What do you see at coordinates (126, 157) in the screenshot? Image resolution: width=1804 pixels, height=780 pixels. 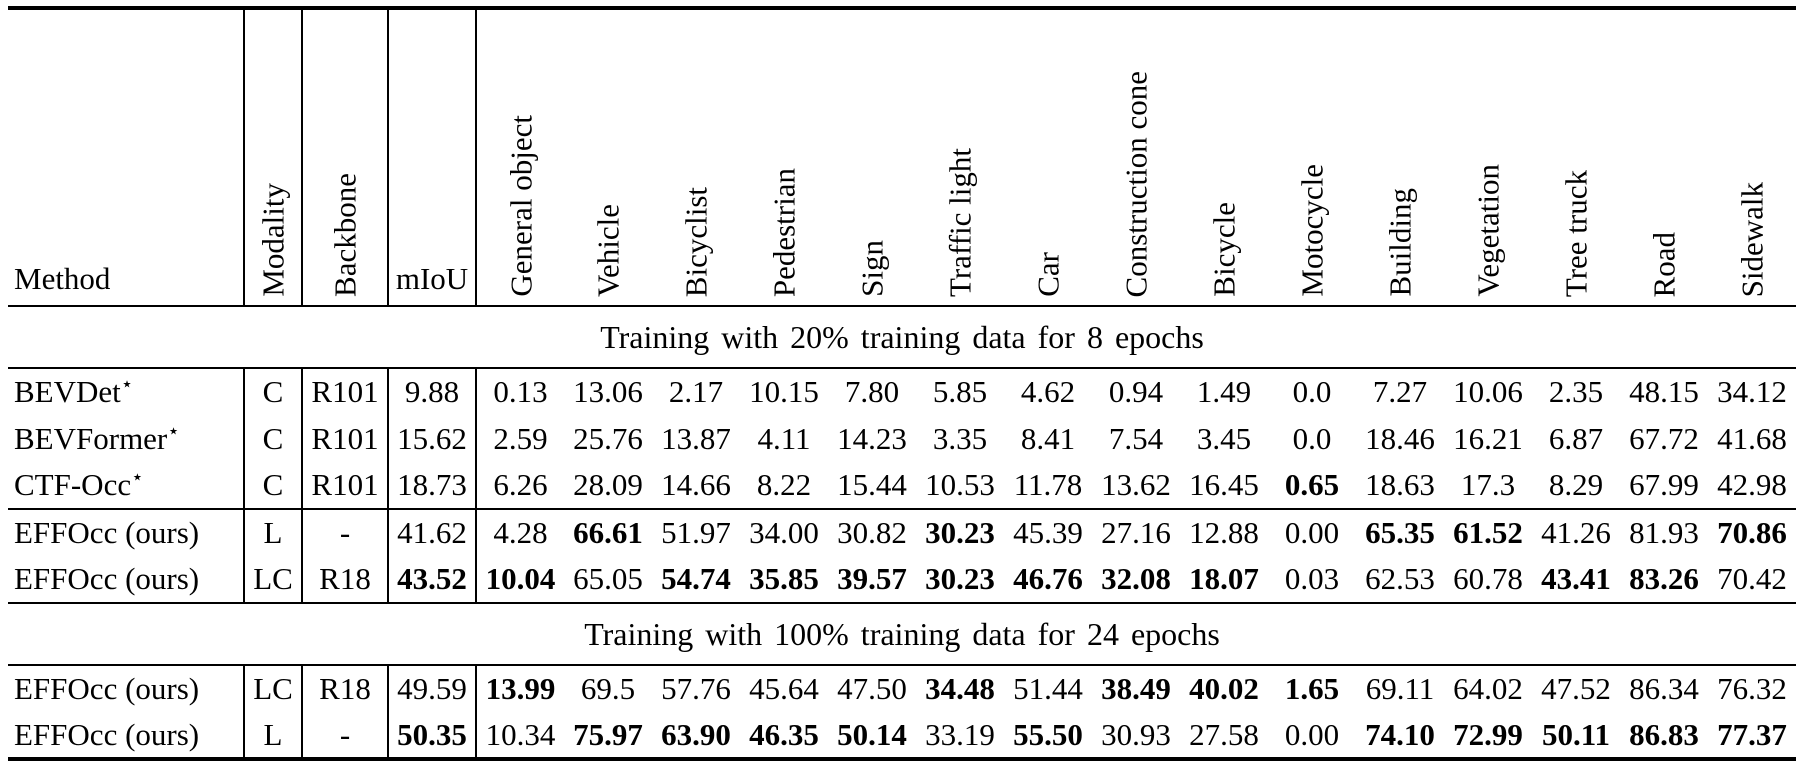 I see `column-header-method: Method` at bounding box center [126, 157].